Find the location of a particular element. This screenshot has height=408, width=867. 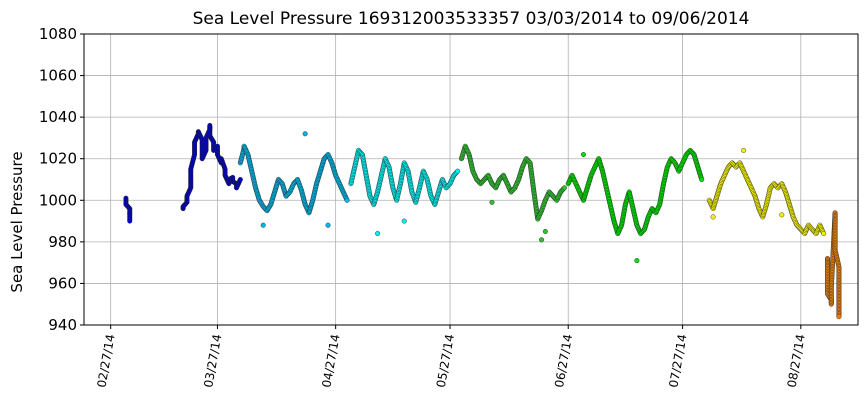

y-tick-label: 940 is located at coordinates (62, 325).